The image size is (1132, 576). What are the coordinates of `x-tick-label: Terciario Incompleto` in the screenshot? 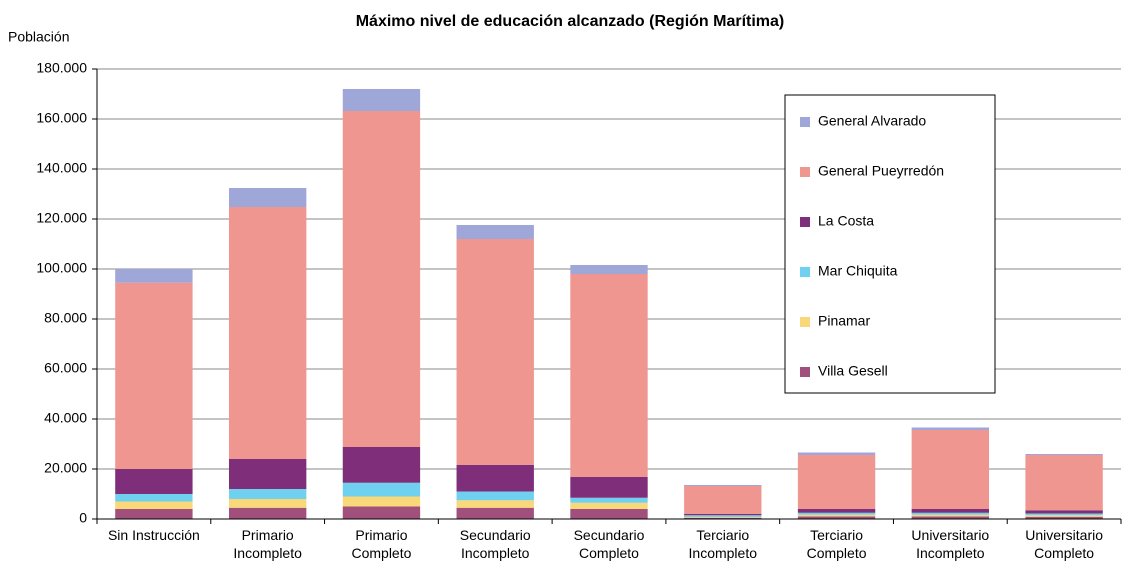 It's located at (722, 544).